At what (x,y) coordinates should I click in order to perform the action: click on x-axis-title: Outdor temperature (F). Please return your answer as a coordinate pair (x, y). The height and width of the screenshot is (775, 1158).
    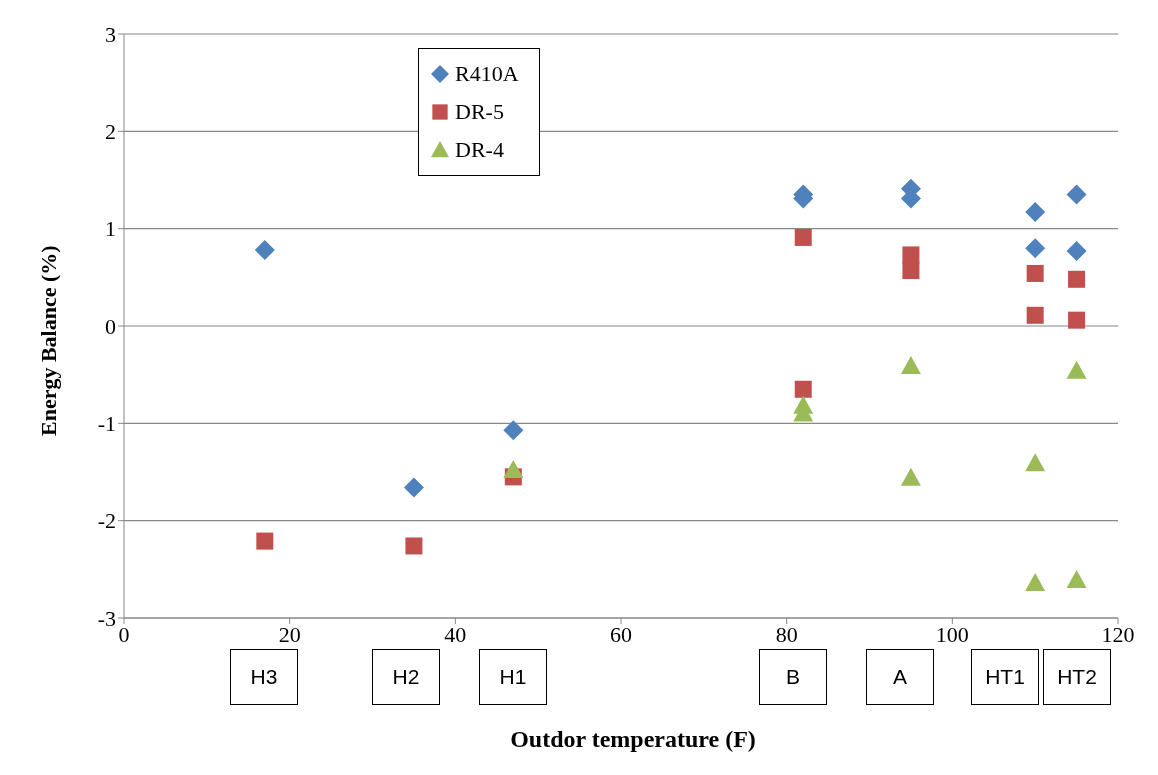
    Looking at the image, I should click on (633, 739).